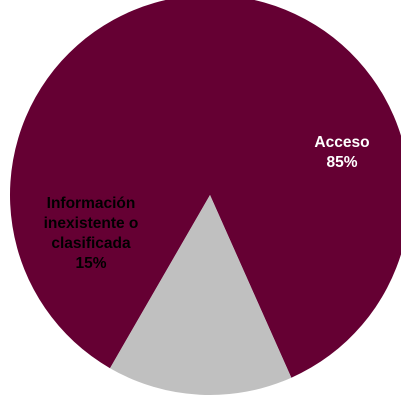 The height and width of the screenshot is (403, 401). Describe the element at coordinates (91, 243) in the screenshot. I see `pie-label-line: clasificada` at that location.